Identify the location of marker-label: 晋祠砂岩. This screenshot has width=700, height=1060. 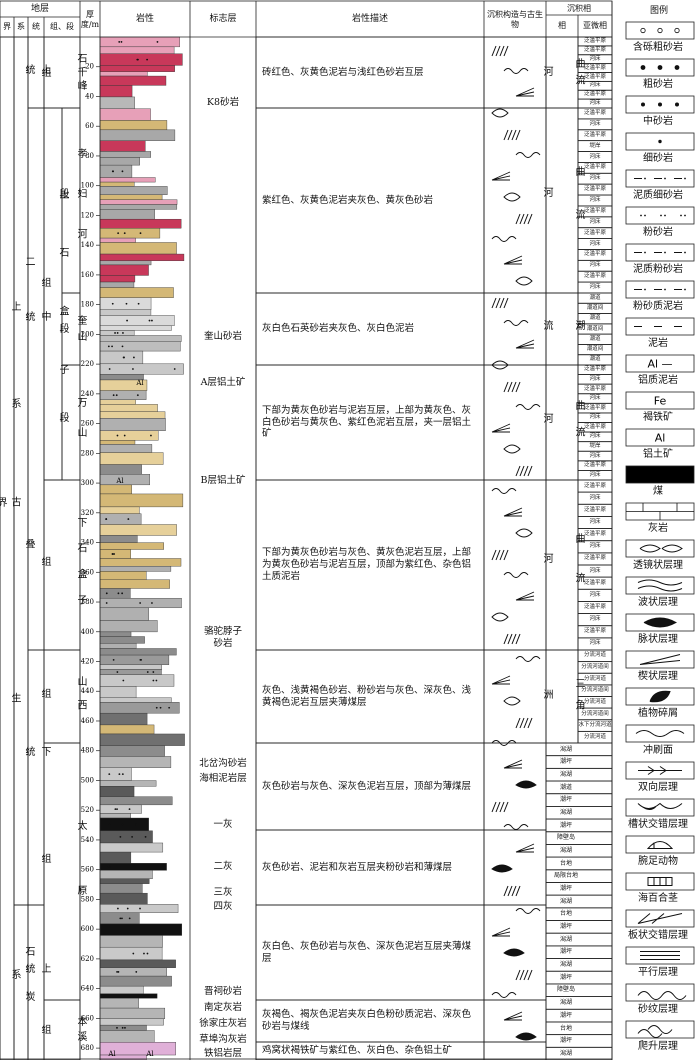
(222, 992).